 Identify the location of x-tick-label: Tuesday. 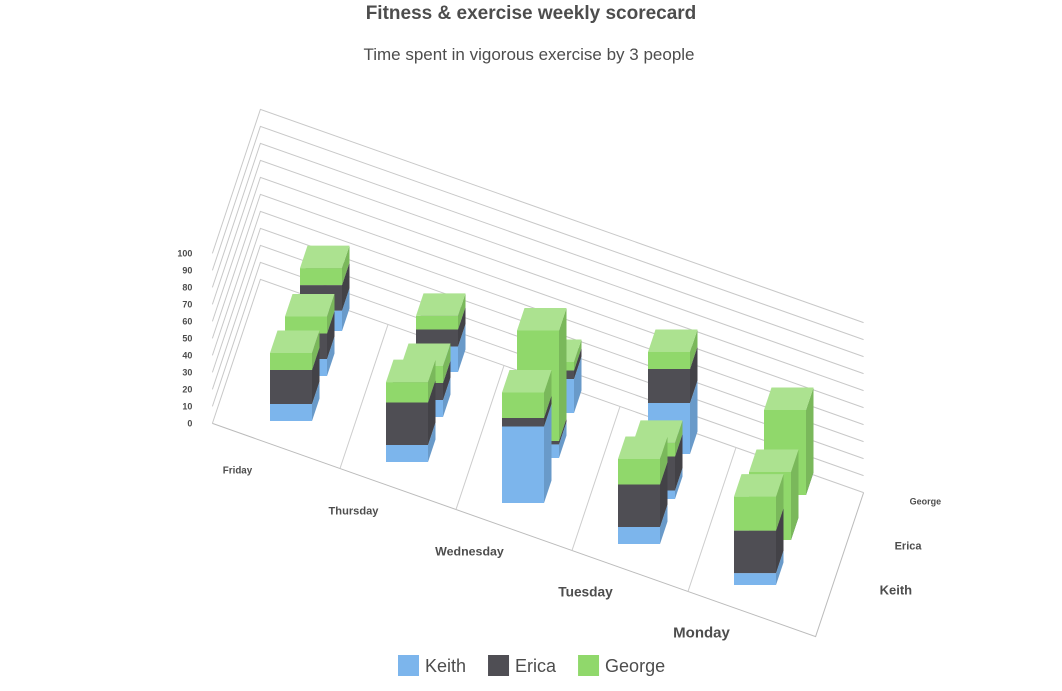
(585, 592).